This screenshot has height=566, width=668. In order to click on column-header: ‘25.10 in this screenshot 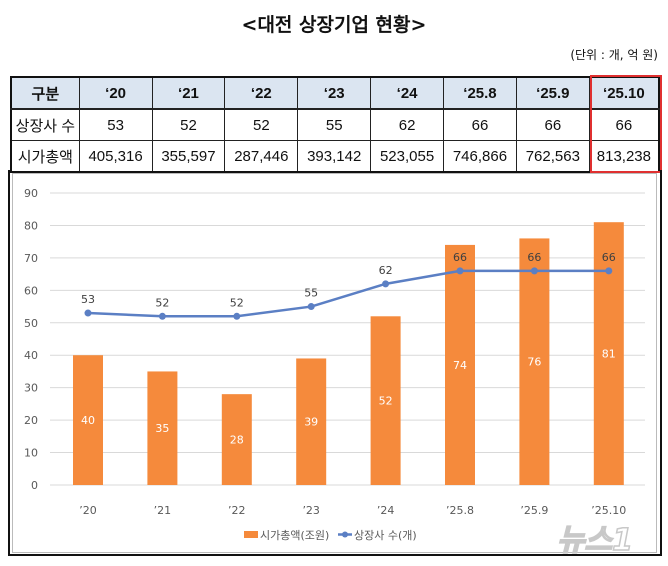, I will do `click(624, 93)`.